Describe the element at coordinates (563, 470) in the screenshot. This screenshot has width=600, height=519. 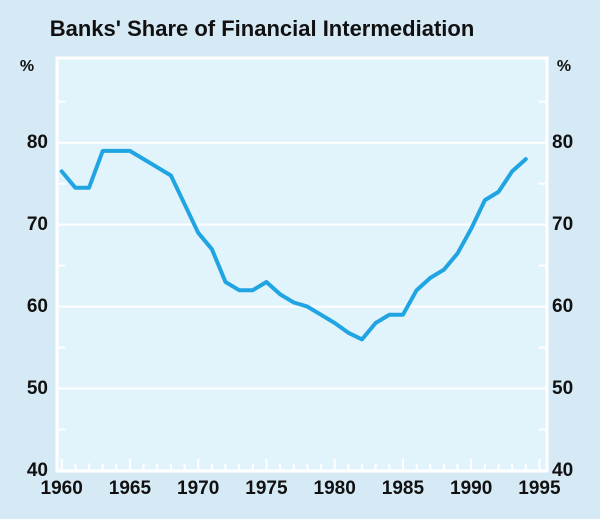
I see `y-axis-label-right-40: 40` at that location.